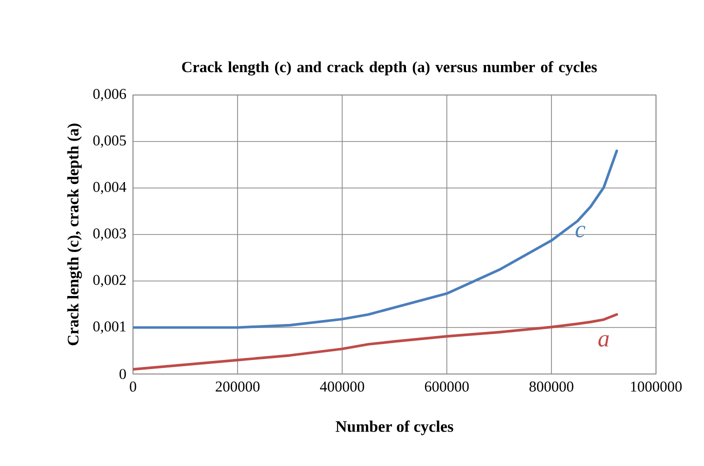 The width and height of the screenshot is (704, 466). I want to click on y-tick-label: 0,001, so click(109, 327).